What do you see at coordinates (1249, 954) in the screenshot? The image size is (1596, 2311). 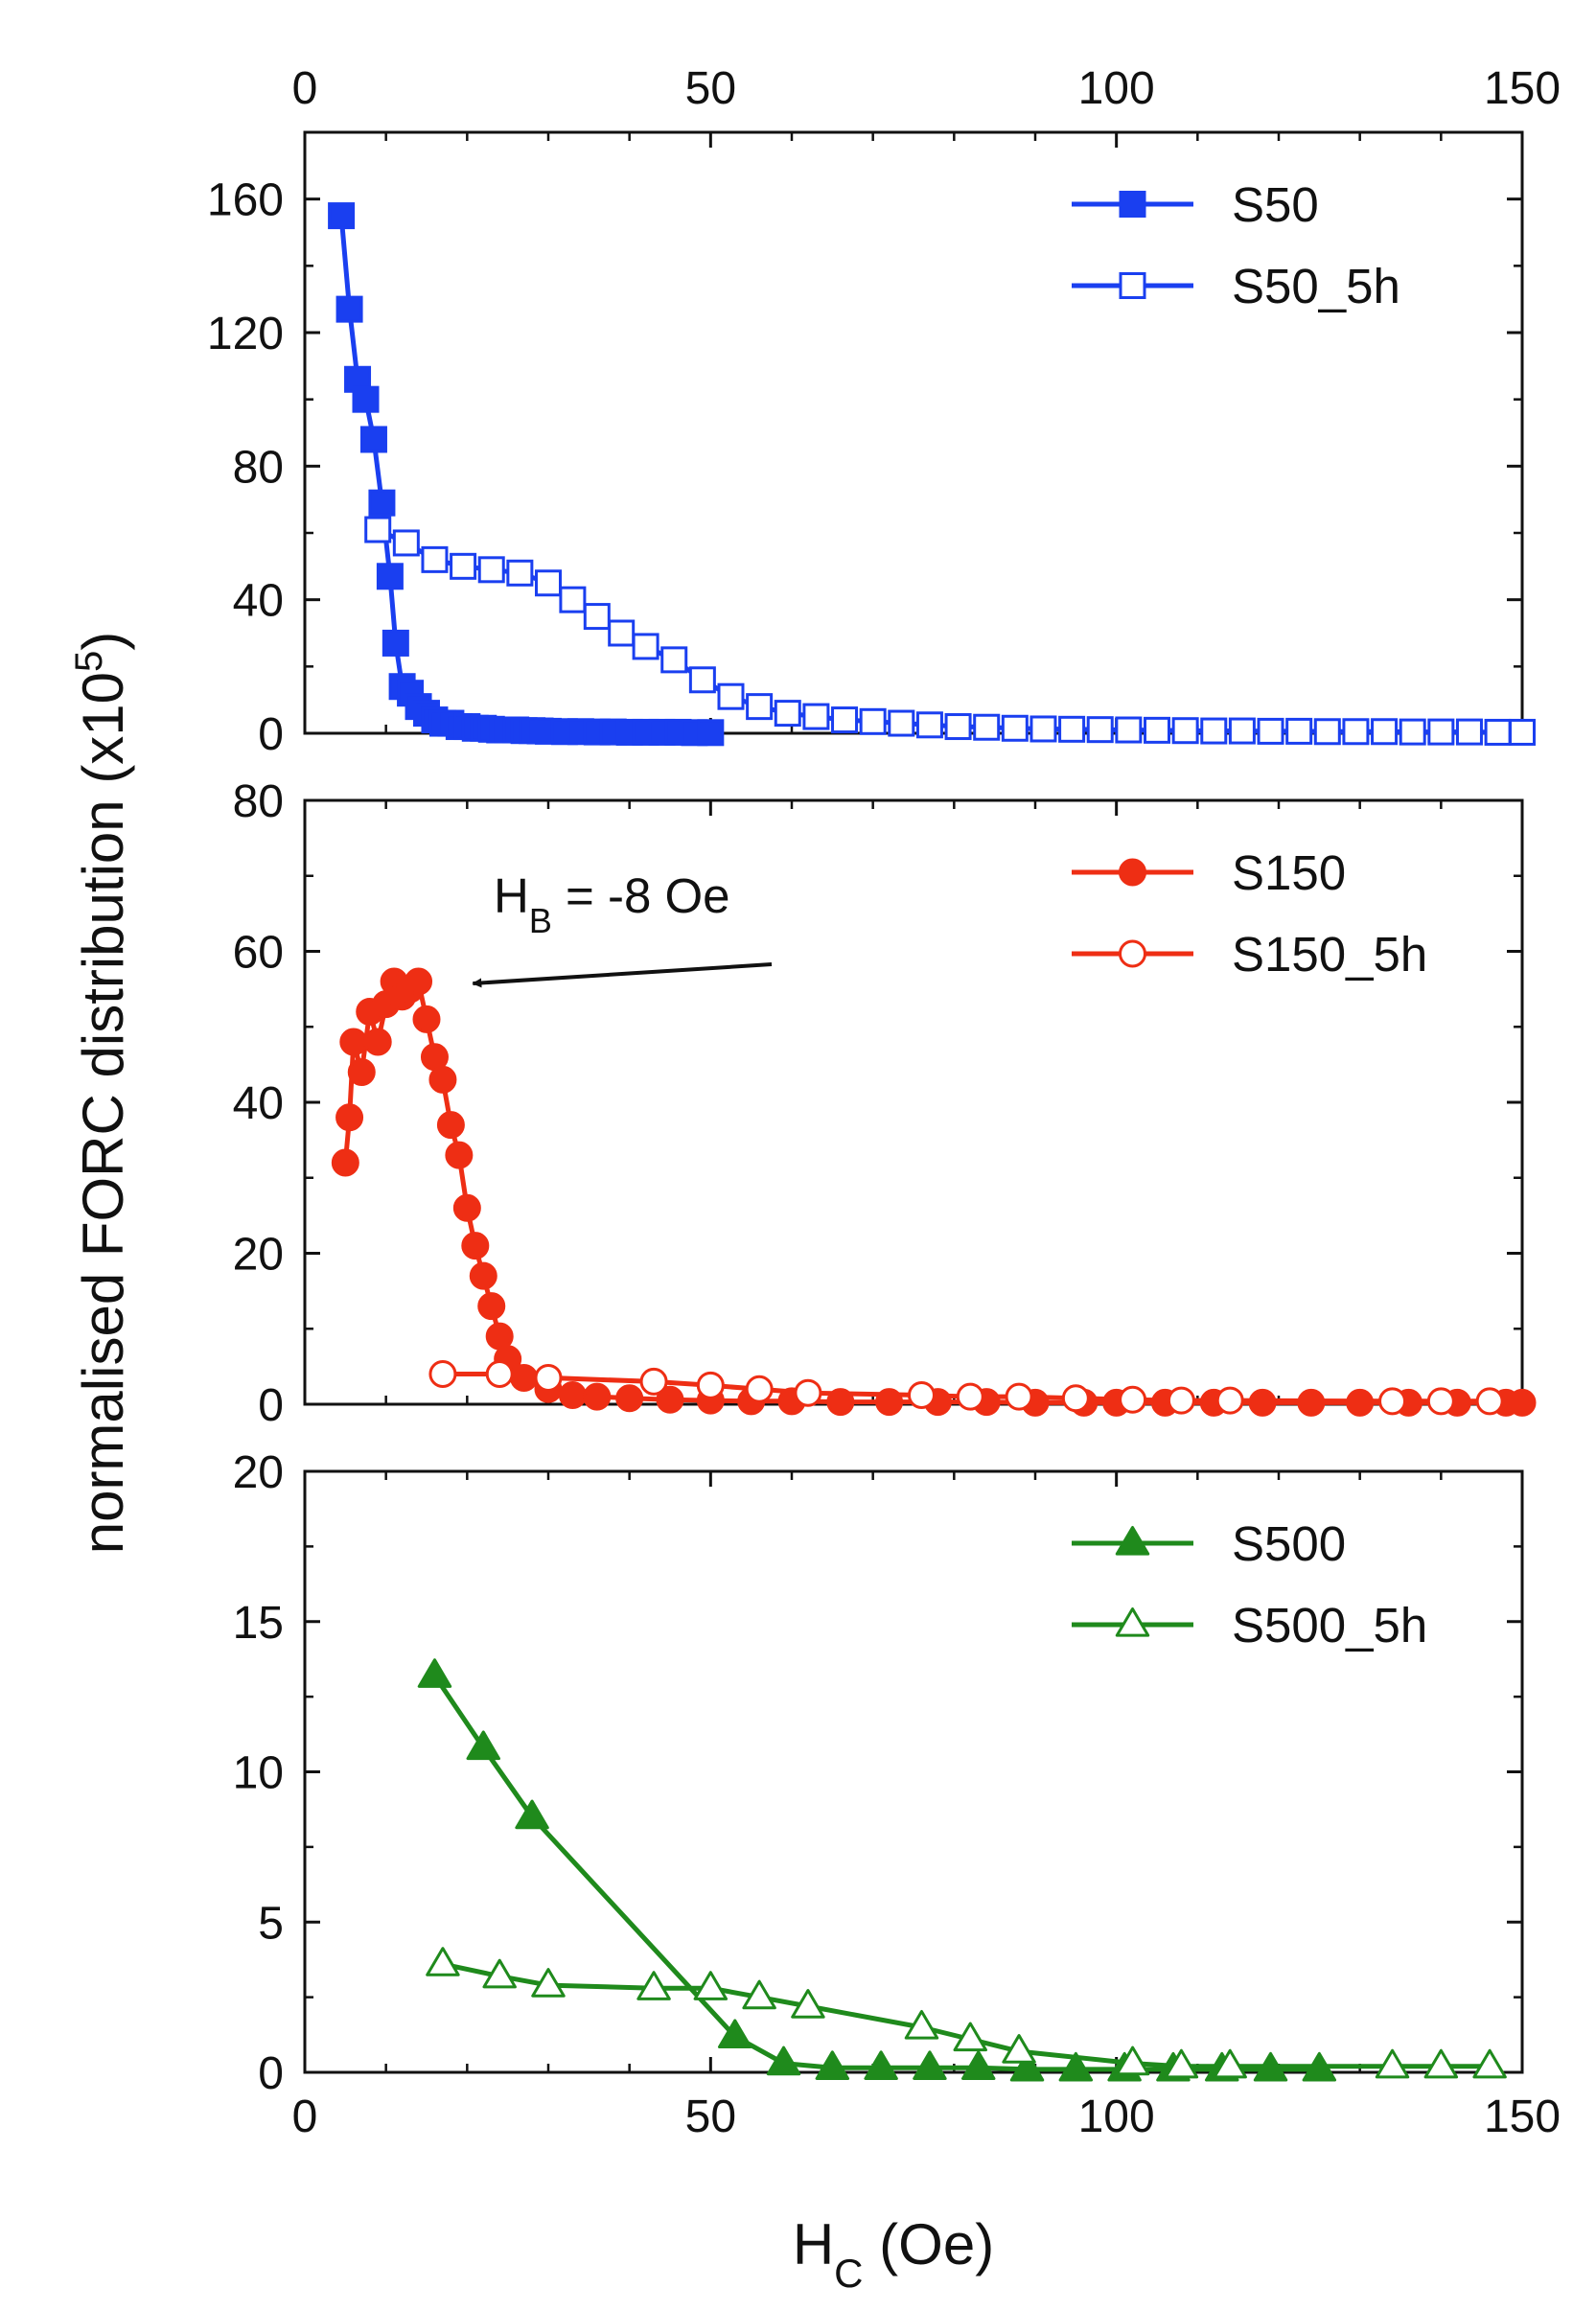 I see `legend-entry-s150-5h: S150_5h` at bounding box center [1249, 954].